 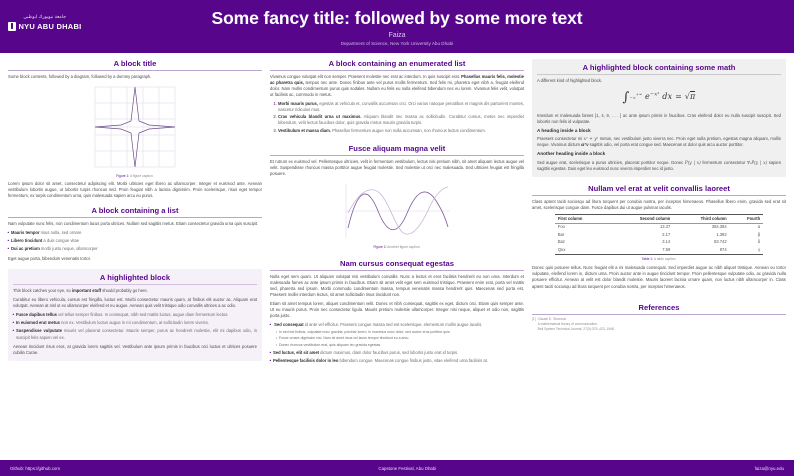 I want to click on column-header: Second column, so click(x=641, y=218).